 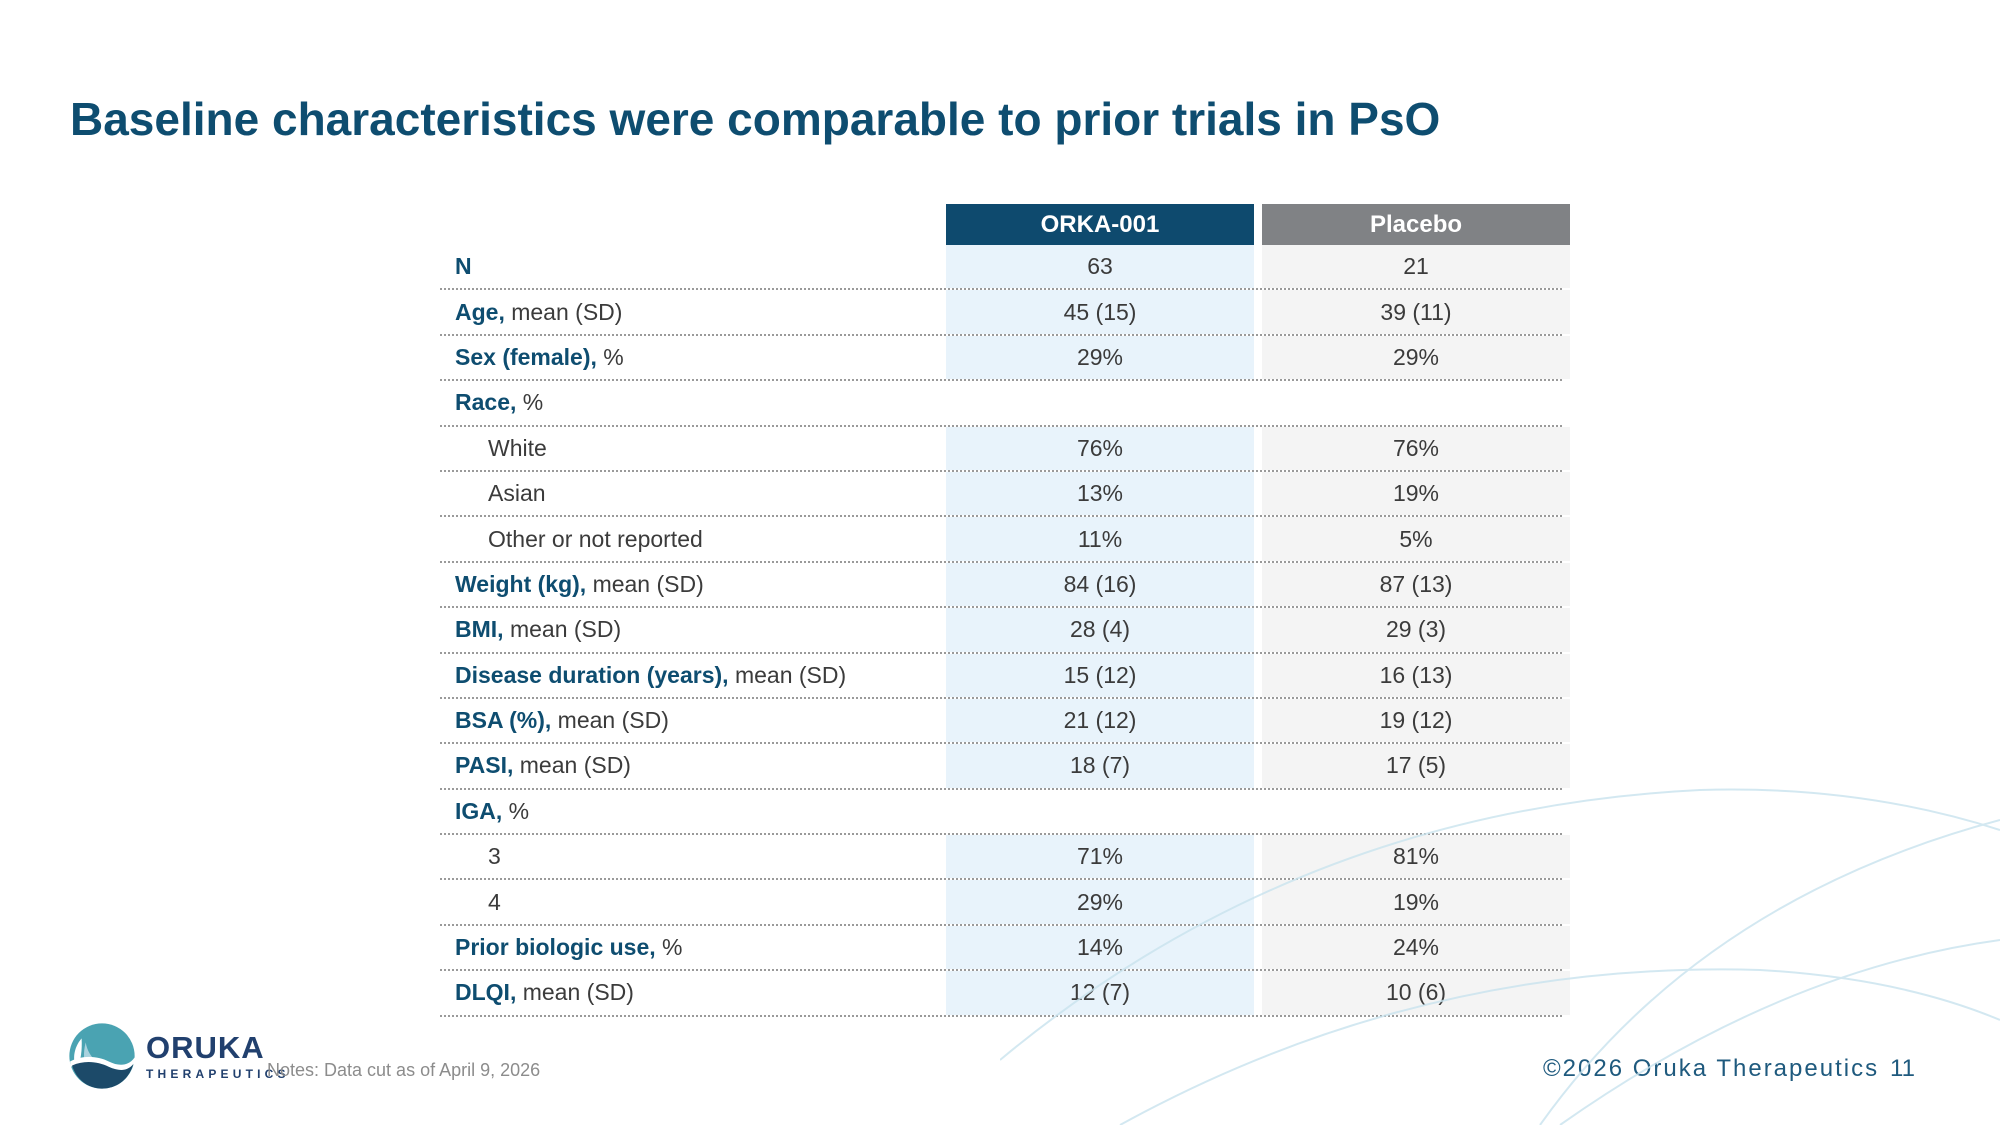 What do you see at coordinates (689, 947) in the screenshot?
I see `row-label: Prior biologic use, %` at bounding box center [689, 947].